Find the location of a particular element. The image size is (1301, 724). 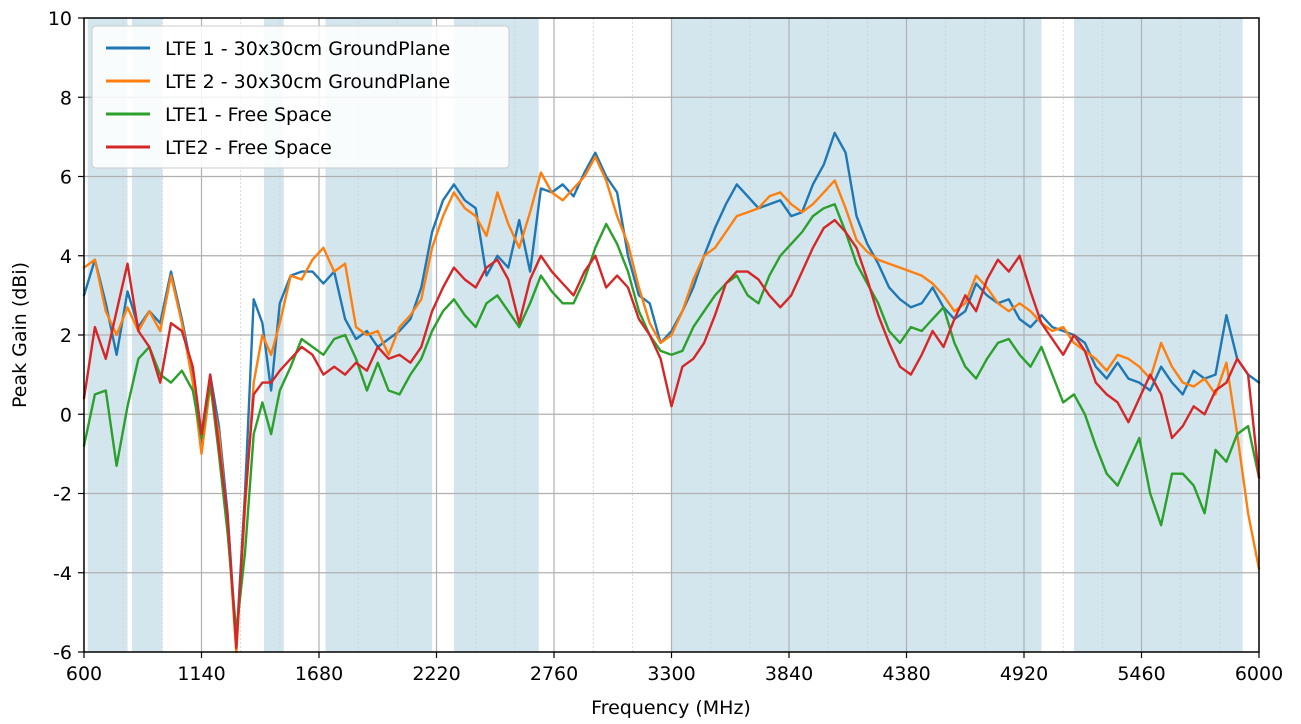

y-tick-label: 8 is located at coordinates (66, 98).